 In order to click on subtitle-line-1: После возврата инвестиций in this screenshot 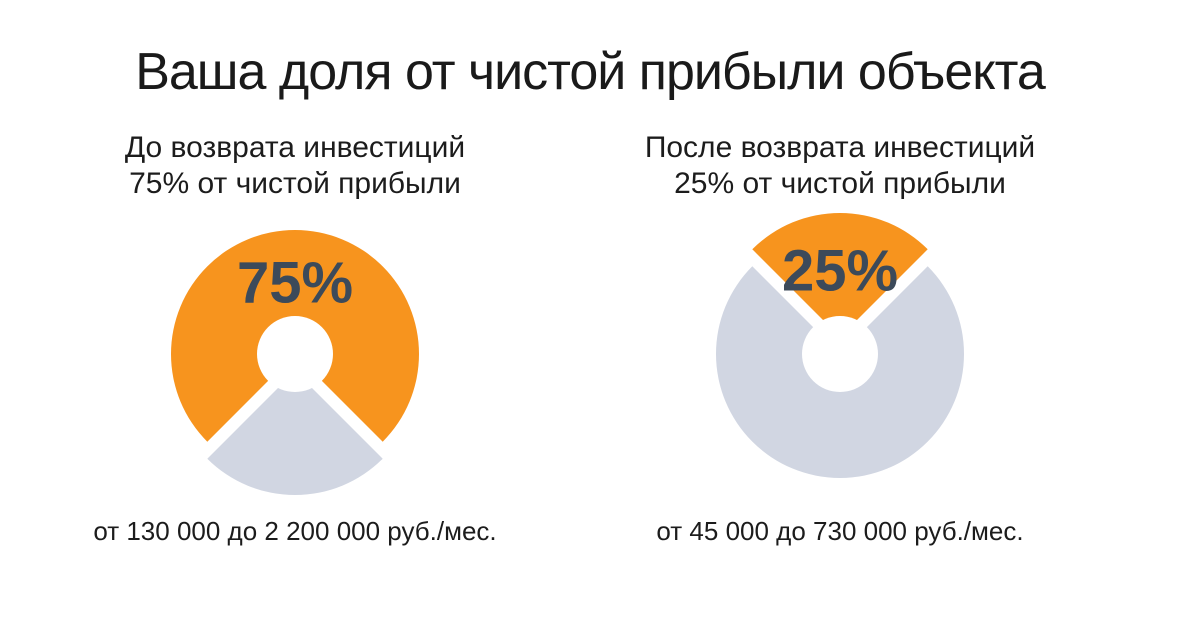, I will do `click(840, 147)`.